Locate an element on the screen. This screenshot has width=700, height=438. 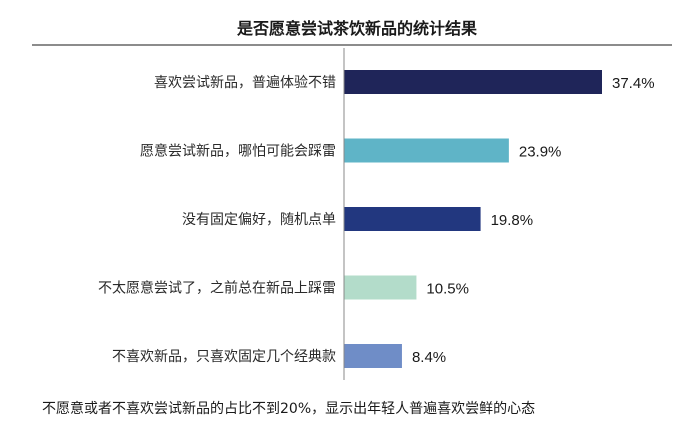
category-label: 愿意尝试新品，哪怕可能会踩雷 is located at coordinates (238, 151).